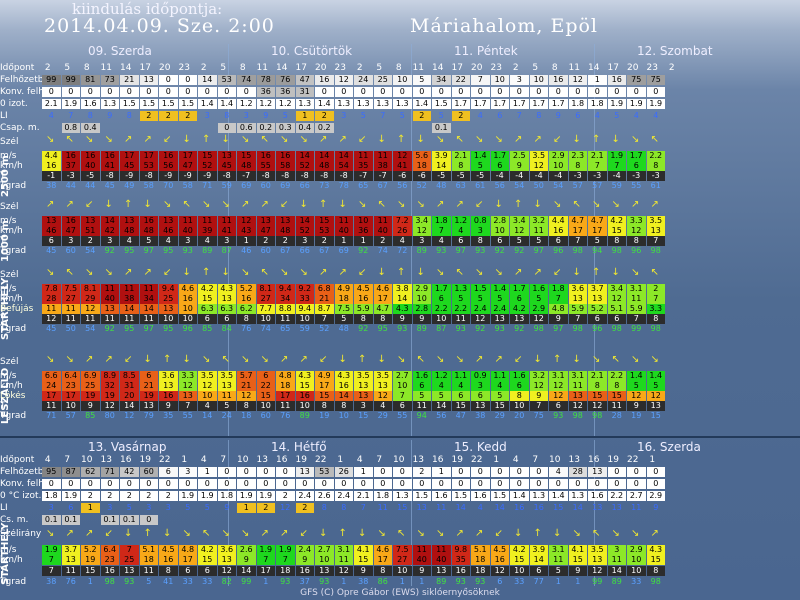  I want to click on forecast-cell: 5.9, so click(363, 309).